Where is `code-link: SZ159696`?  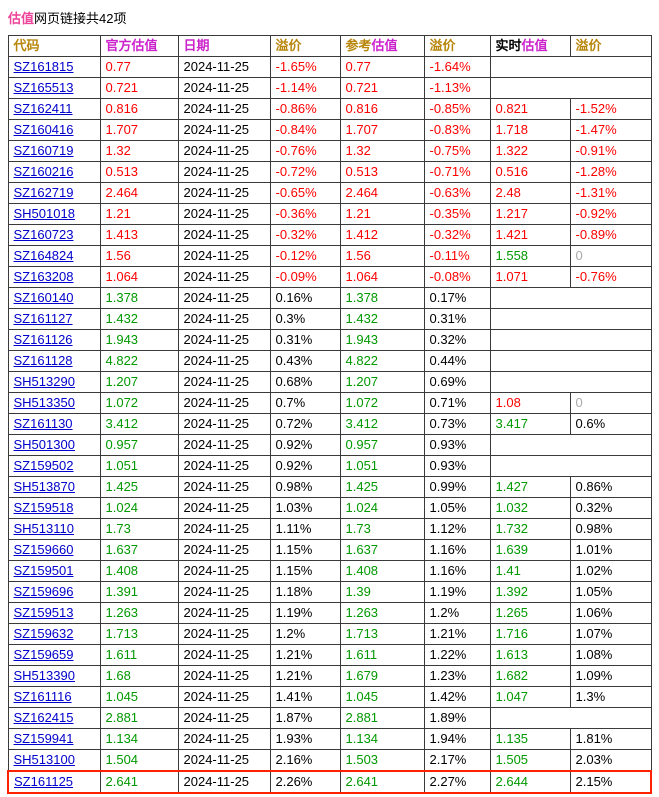 code-link: SZ159696 is located at coordinates (43, 591).